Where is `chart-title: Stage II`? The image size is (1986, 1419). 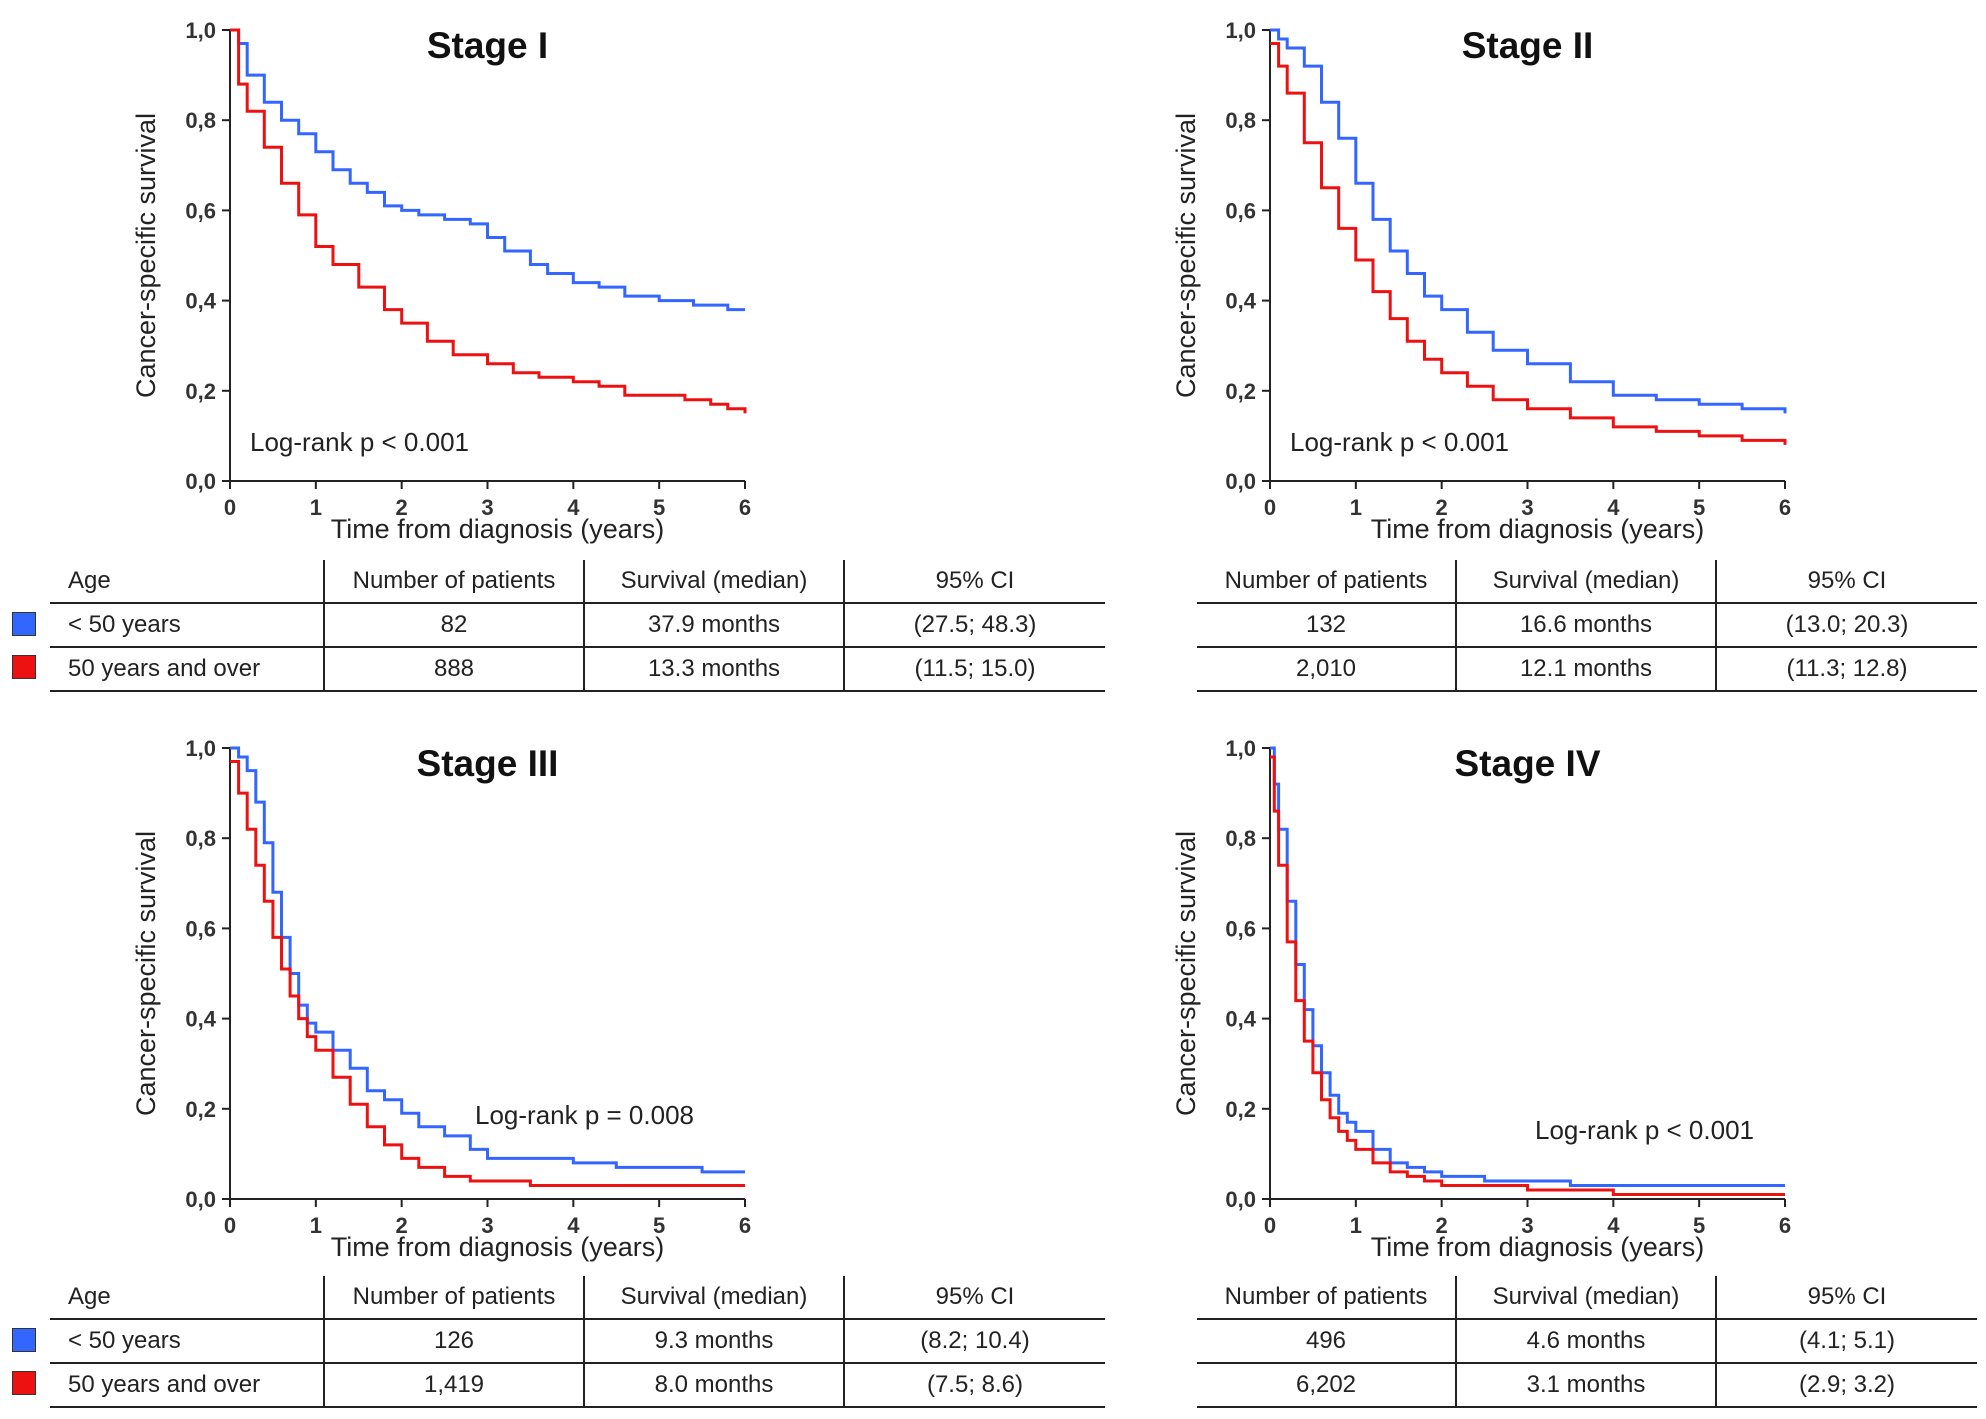
chart-title: Stage II is located at coordinates (1528, 45).